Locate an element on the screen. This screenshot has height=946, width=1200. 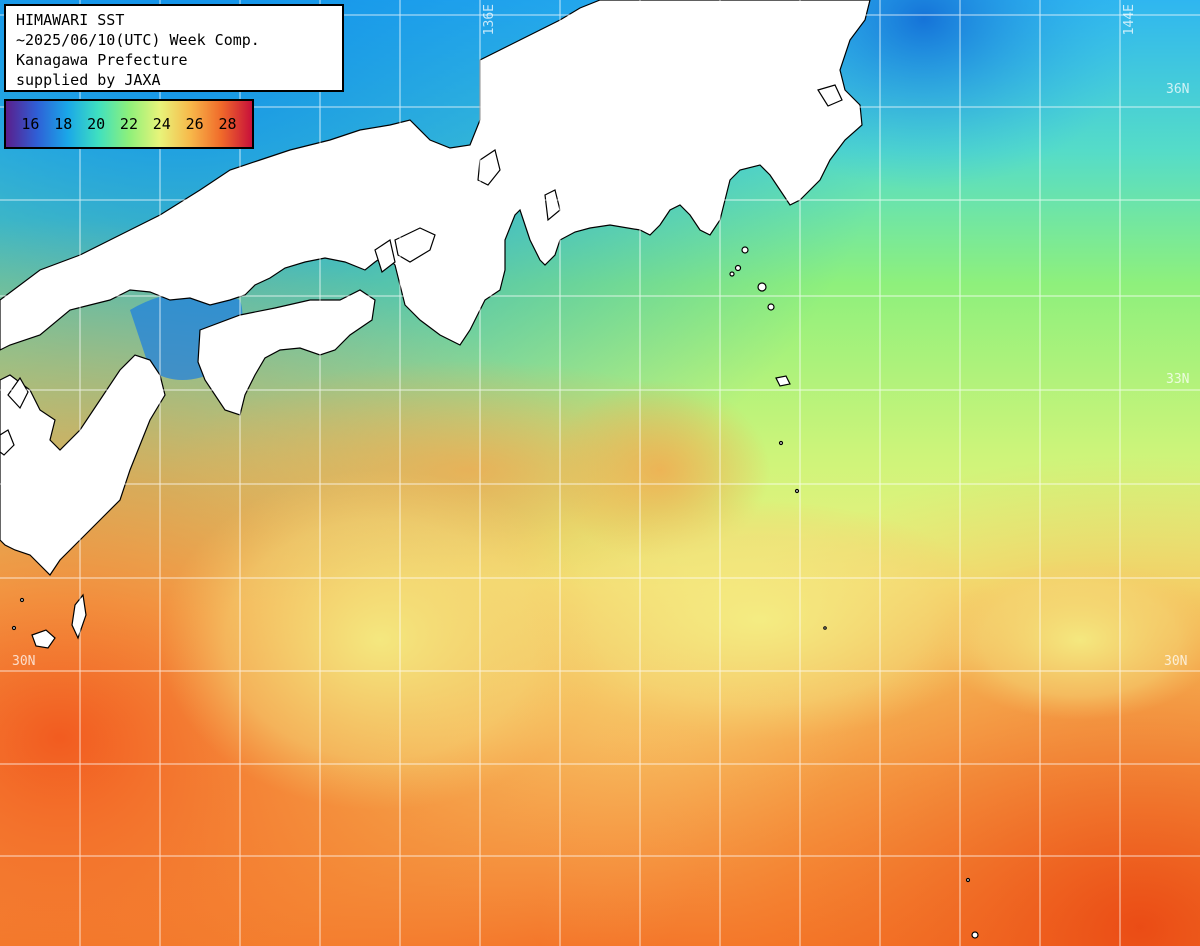
composite-date: ~2025/06/10(UTC) Week Comp. is located at coordinates (138, 40).